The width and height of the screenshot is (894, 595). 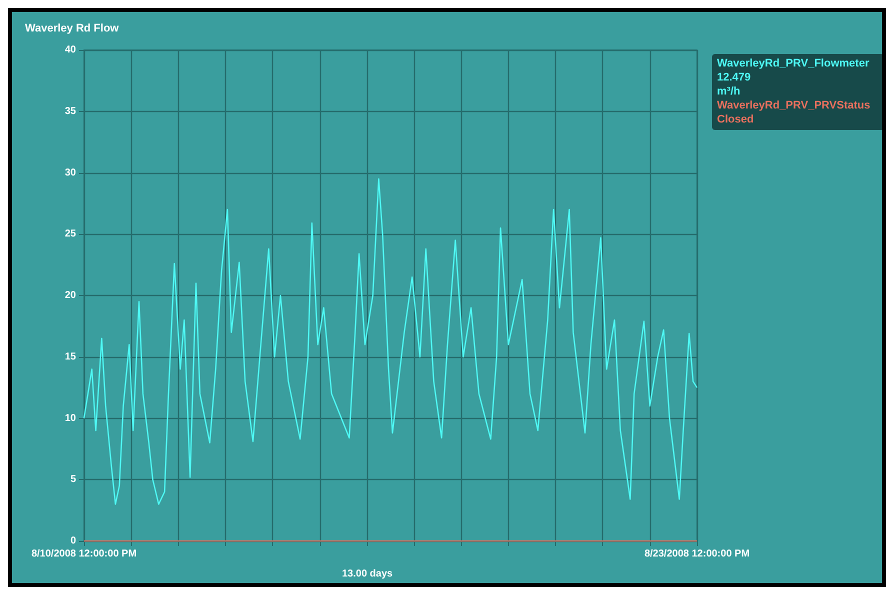 What do you see at coordinates (73, 541) in the screenshot?
I see `y-tick-label: 0` at bounding box center [73, 541].